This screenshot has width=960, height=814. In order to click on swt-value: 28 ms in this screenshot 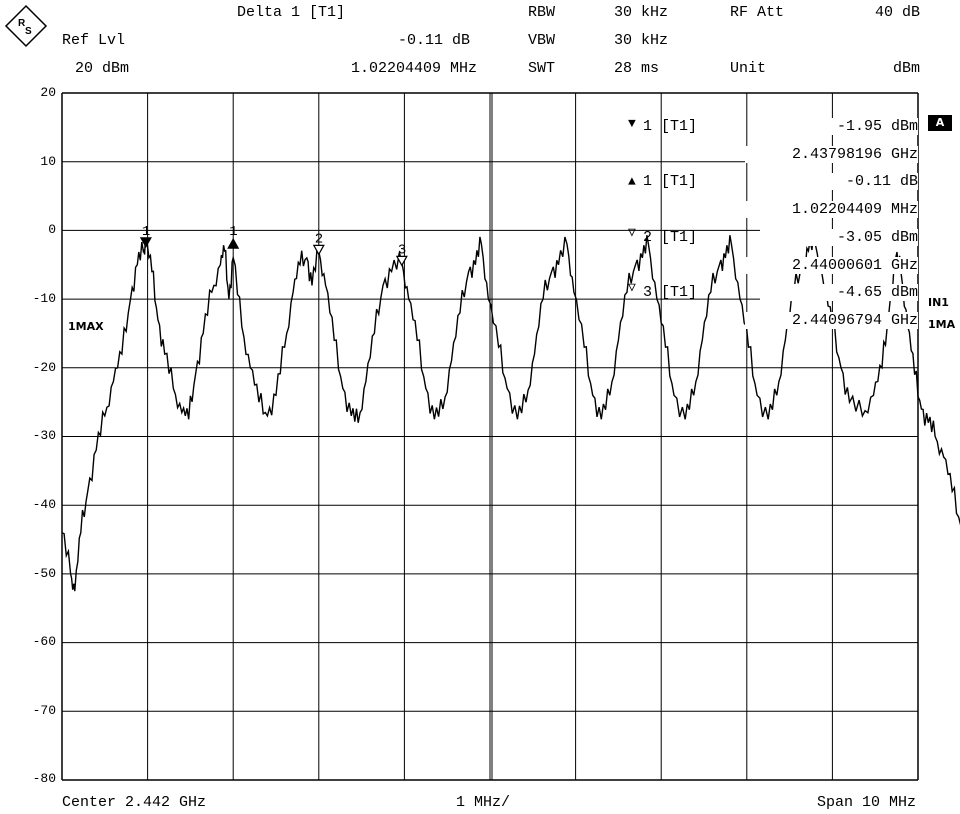, I will do `click(637, 68)`.